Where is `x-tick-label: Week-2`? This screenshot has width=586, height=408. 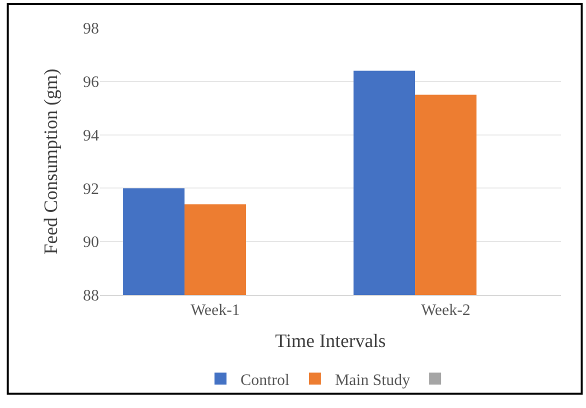
x-tick-label: Week-2 is located at coordinates (445, 311).